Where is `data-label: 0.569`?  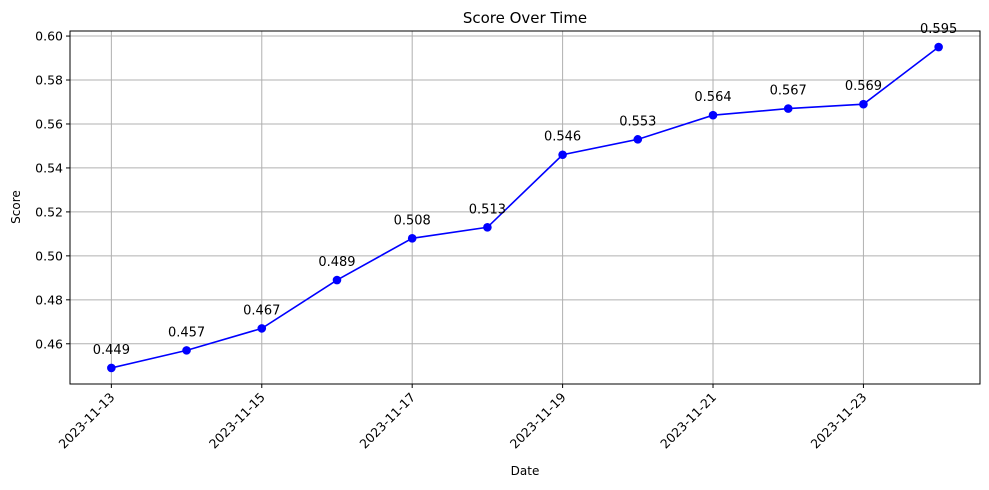 data-label: 0.569 is located at coordinates (863, 86).